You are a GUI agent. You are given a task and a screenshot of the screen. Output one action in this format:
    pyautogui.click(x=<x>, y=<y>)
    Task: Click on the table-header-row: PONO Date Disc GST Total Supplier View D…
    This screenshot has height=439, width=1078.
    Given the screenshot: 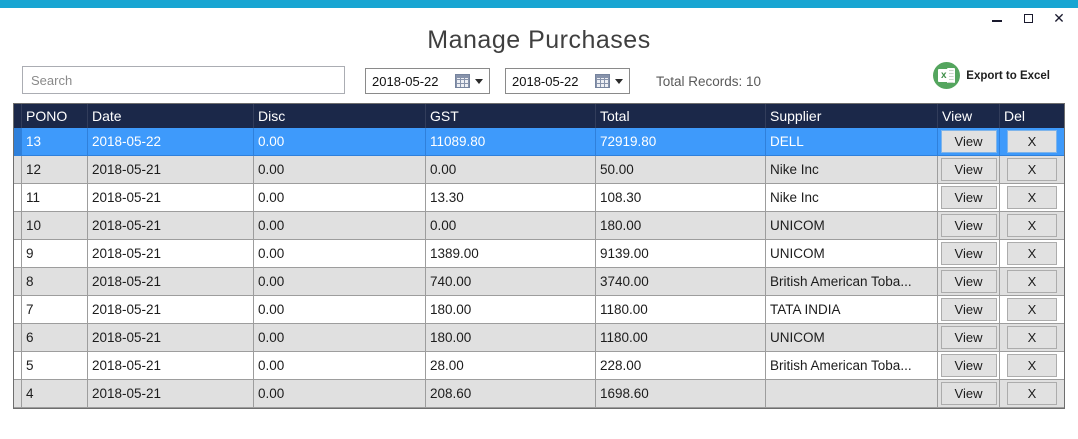 What is the action you would take?
    pyautogui.click(x=539, y=116)
    